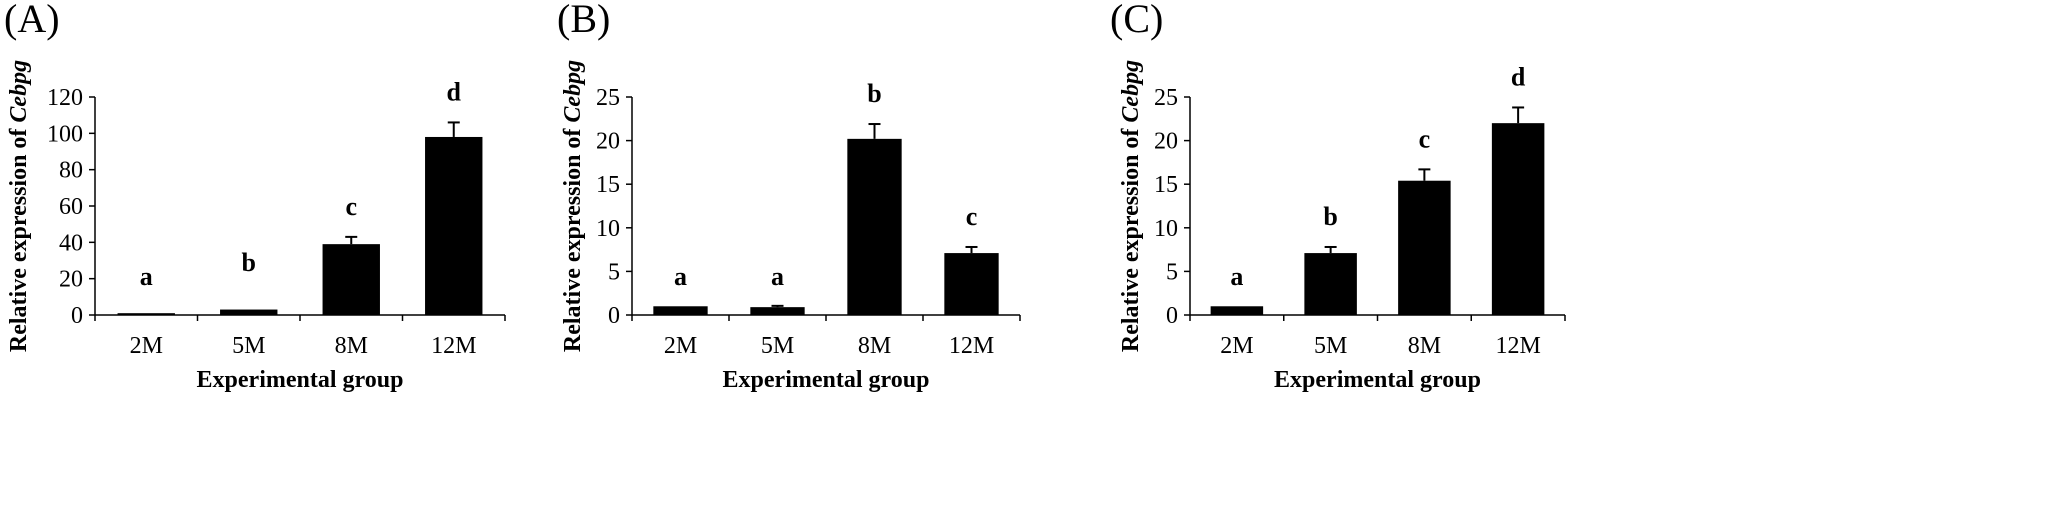 Image resolution: width=2072 pixels, height=518 pixels. Describe the element at coordinates (65, 98) in the screenshot. I see `y-tick-label: 120` at that location.